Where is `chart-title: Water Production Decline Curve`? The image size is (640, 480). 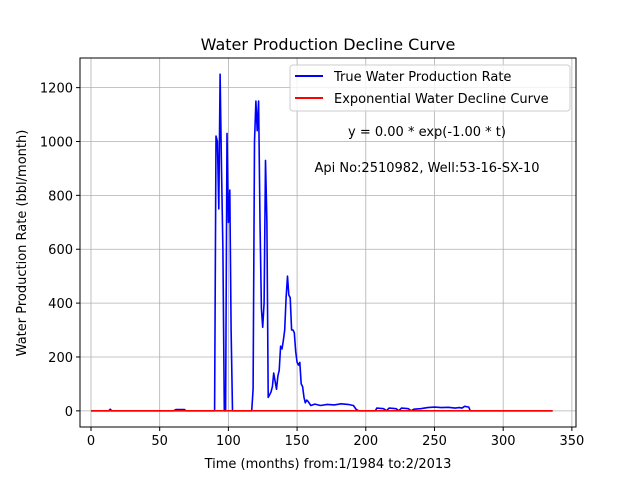 chart-title: Water Production Decline Curve is located at coordinates (328, 44).